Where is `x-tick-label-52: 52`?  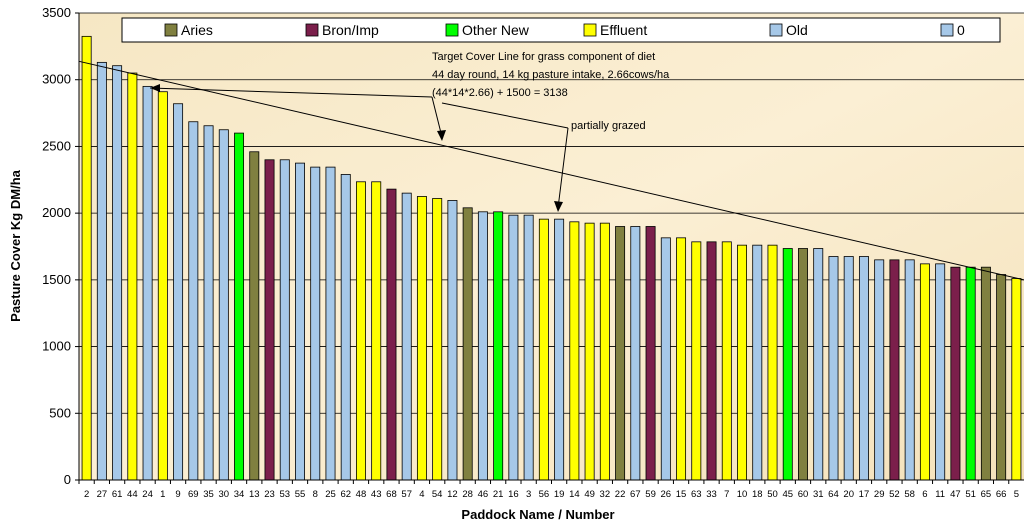 x-tick-label-52: 52 is located at coordinates (894, 494).